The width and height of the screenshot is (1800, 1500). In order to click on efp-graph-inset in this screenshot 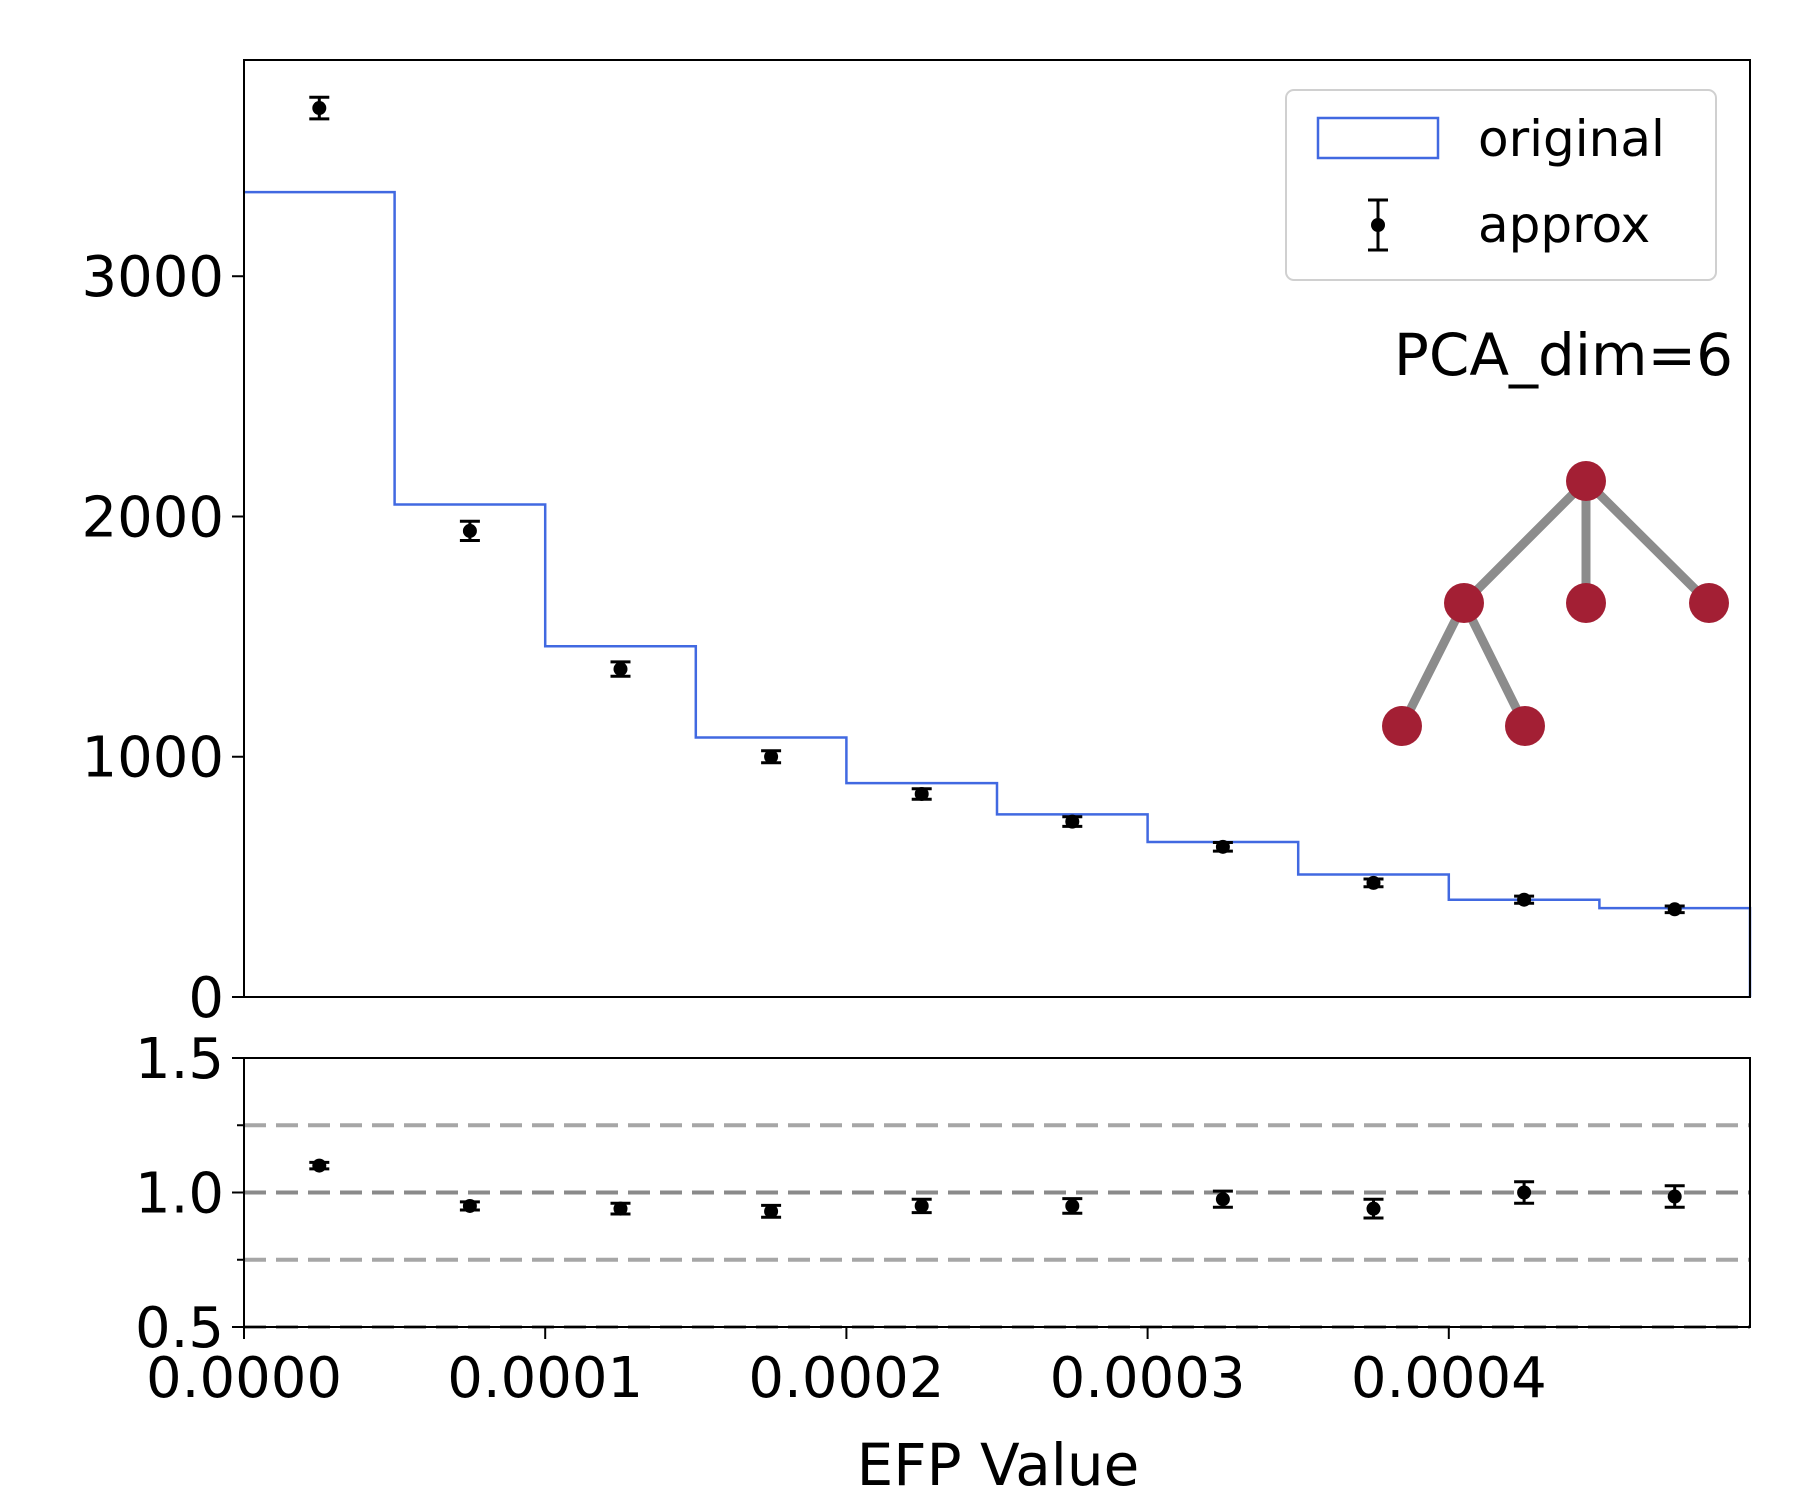, I will do `click(1555, 603)`.